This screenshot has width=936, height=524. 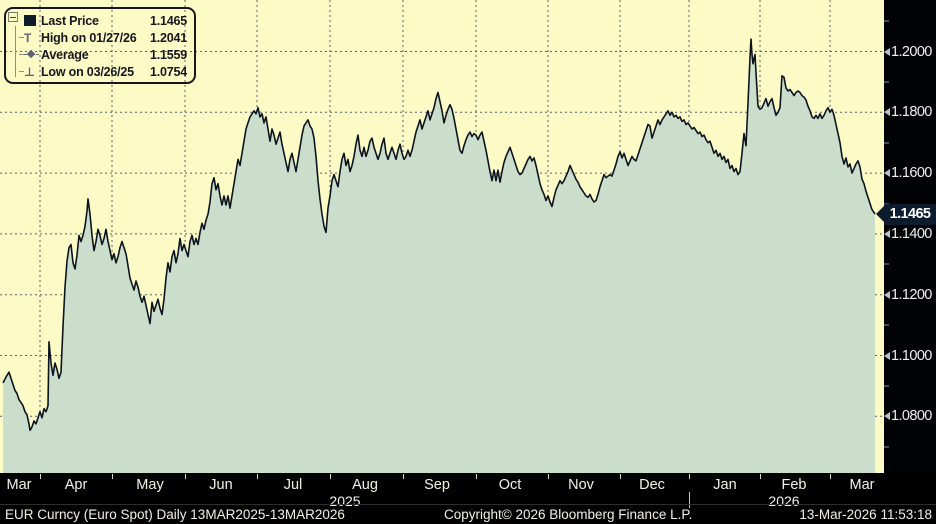 What do you see at coordinates (345, 501) in the screenshot?
I see `year-label: 2025` at bounding box center [345, 501].